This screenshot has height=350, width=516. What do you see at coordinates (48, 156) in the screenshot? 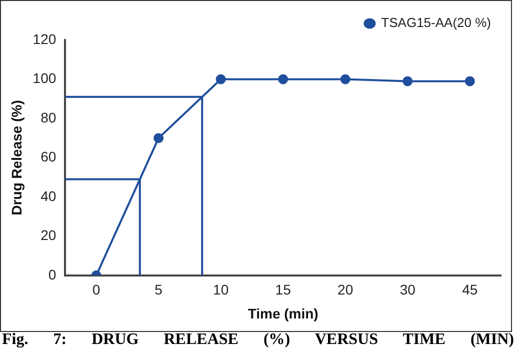
I see `y-tick-label: 60` at bounding box center [48, 156].